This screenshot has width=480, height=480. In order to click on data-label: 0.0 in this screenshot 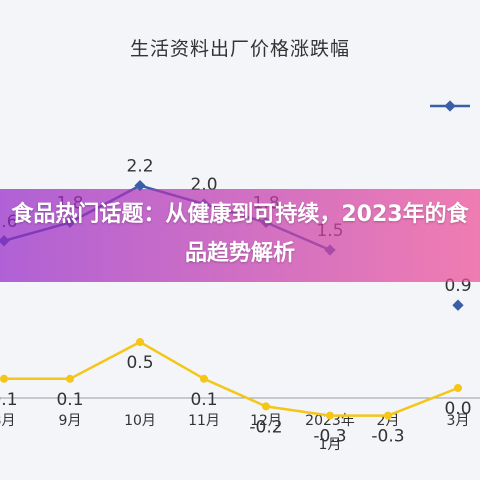, I will do `click(457, 409)`.